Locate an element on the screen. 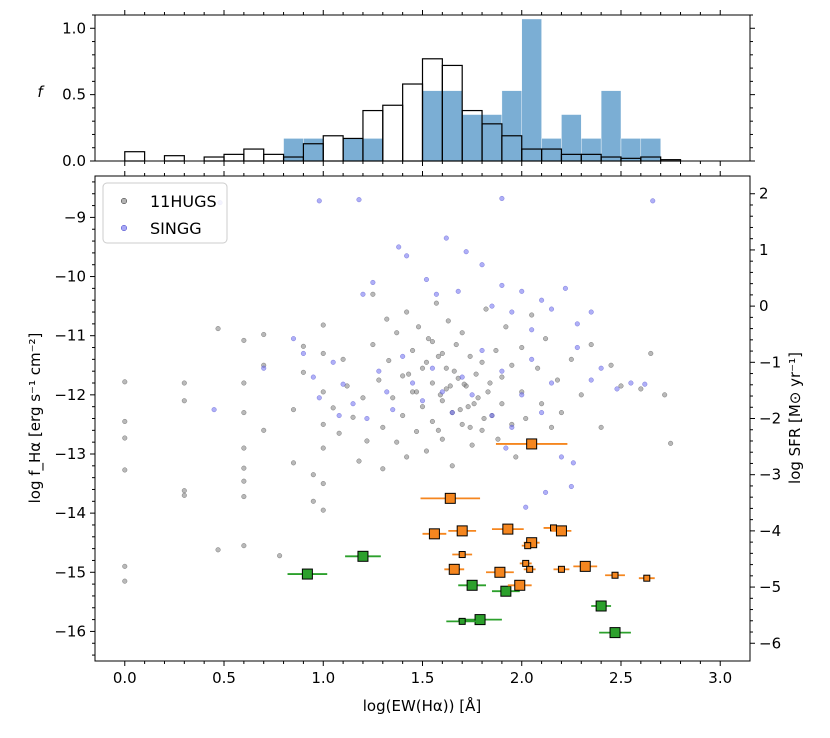  singg-histogram is located at coordinates (472, 90).